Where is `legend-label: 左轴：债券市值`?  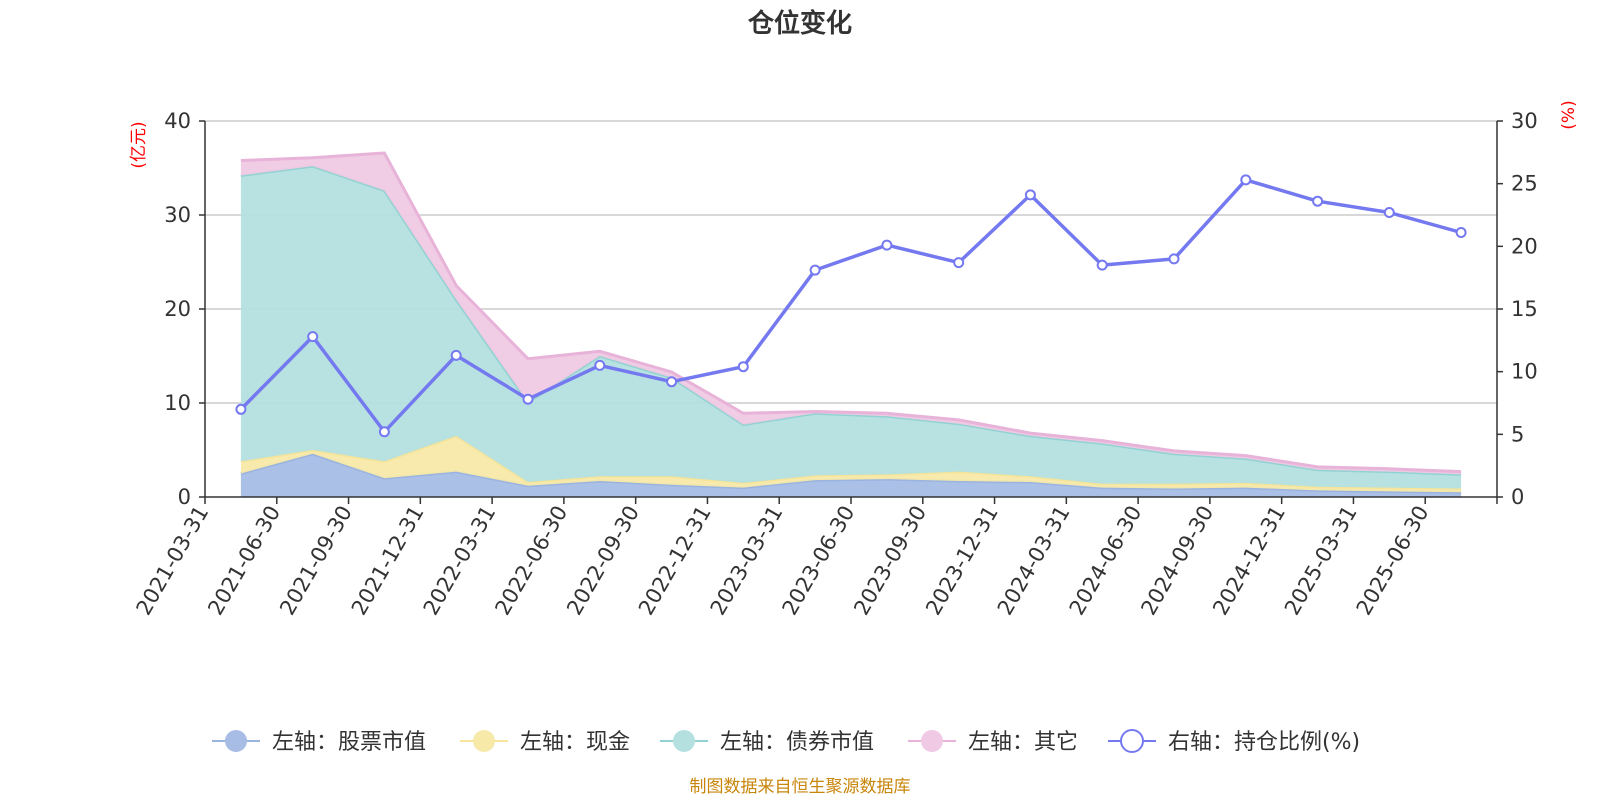 legend-label: 左轴：债券市值 is located at coordinates (797, 742).